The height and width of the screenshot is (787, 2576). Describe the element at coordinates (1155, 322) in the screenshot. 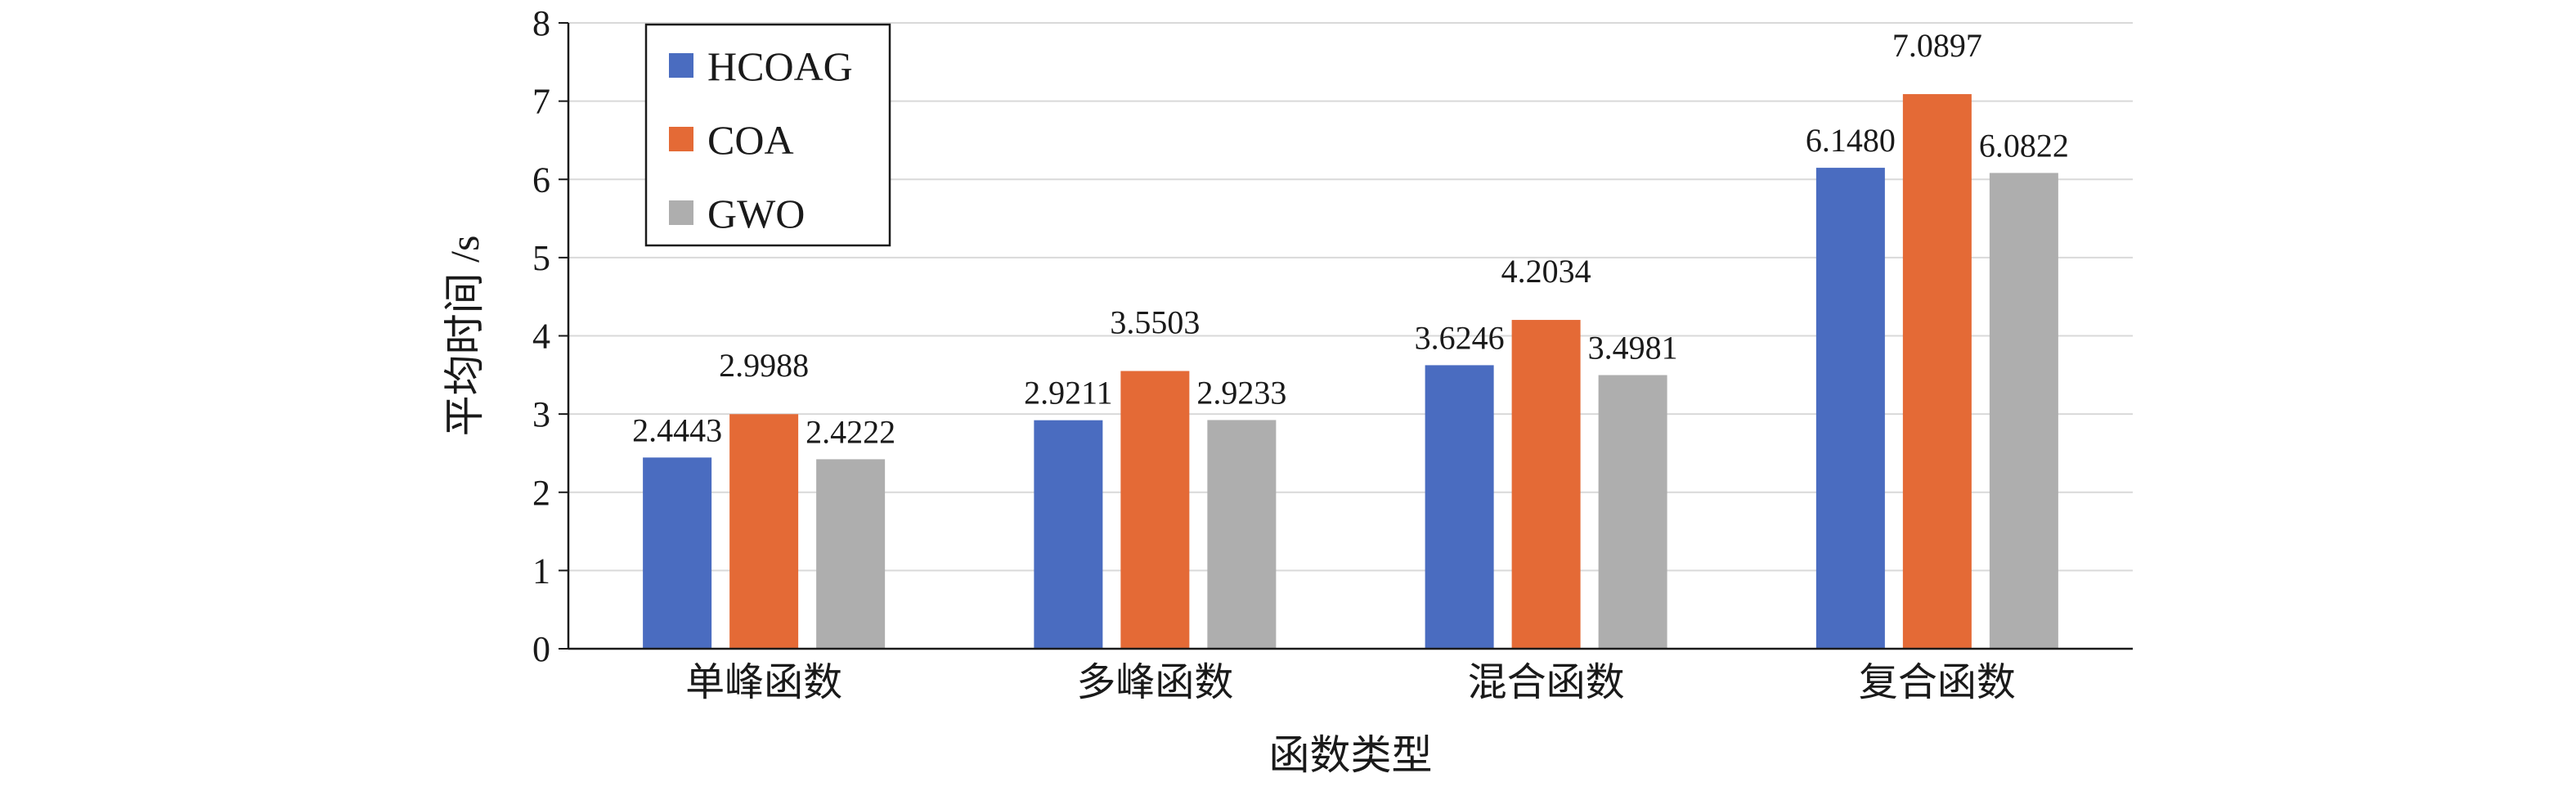

I see `data-label: 3.5503` at that location.